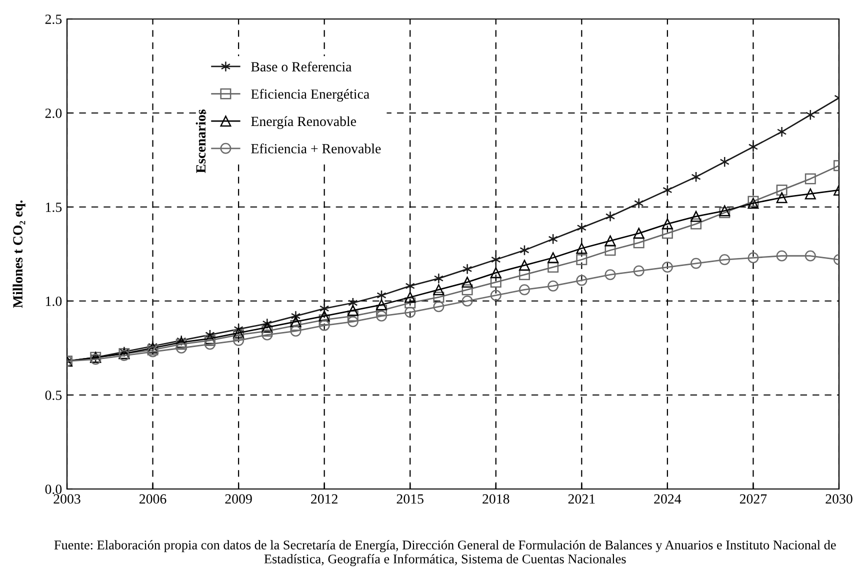  What do you see at coordinates (53, 113) in the screenshot?
I see `y-tick-label: 2.0` at bounding box center [53, 113].